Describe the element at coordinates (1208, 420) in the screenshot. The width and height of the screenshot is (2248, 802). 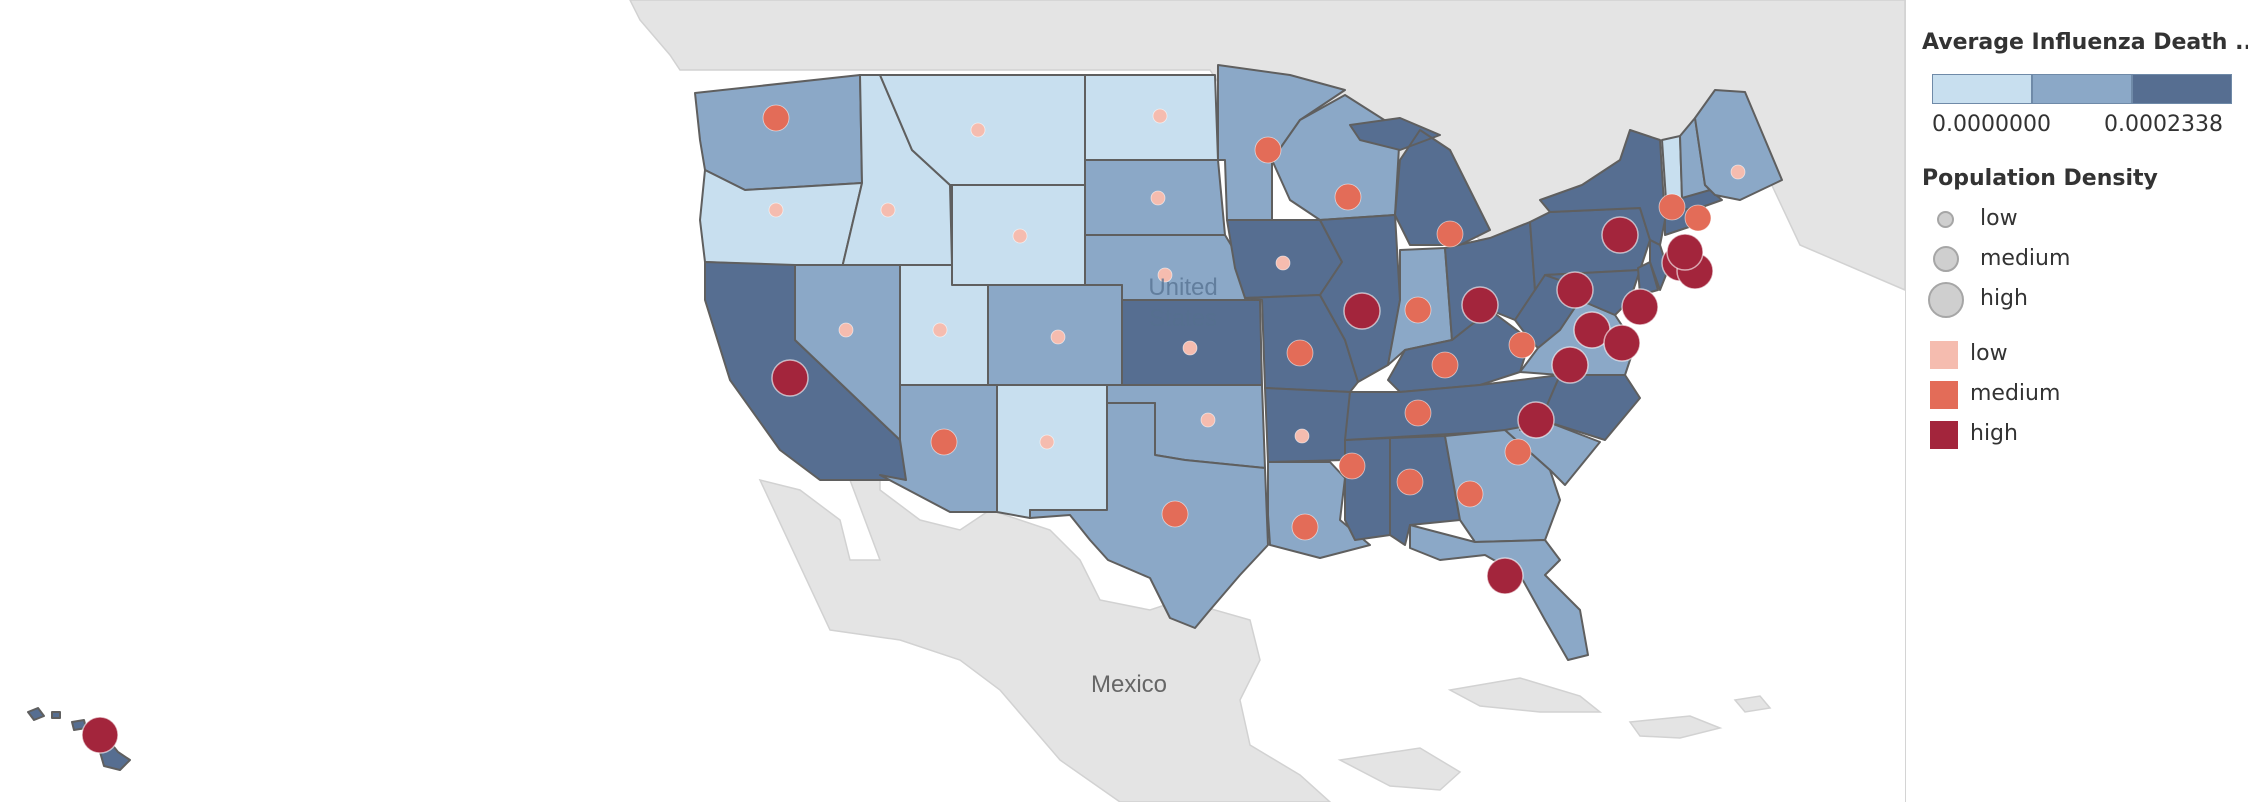
I see `density-dot-ok` at that location.